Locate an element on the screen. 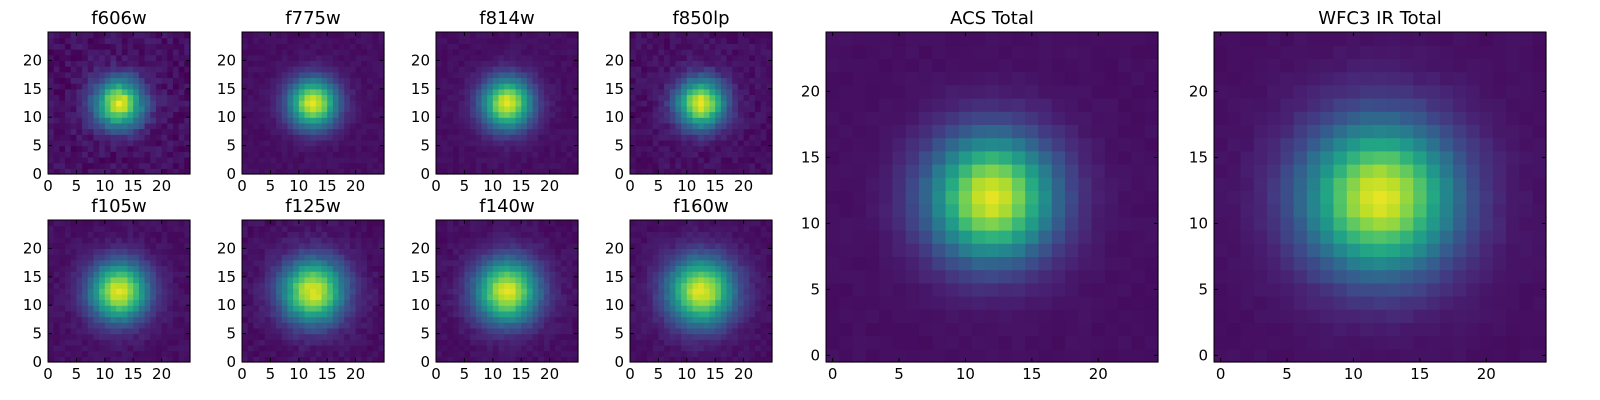  x-tick-label: 5 is located at coordinates (659, 186).